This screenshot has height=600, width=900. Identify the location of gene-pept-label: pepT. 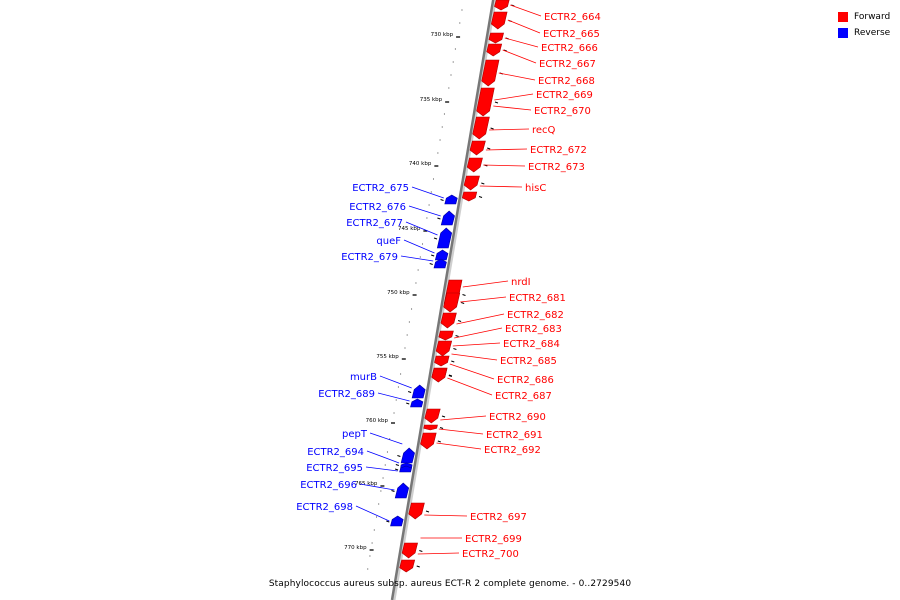
(355, 434).